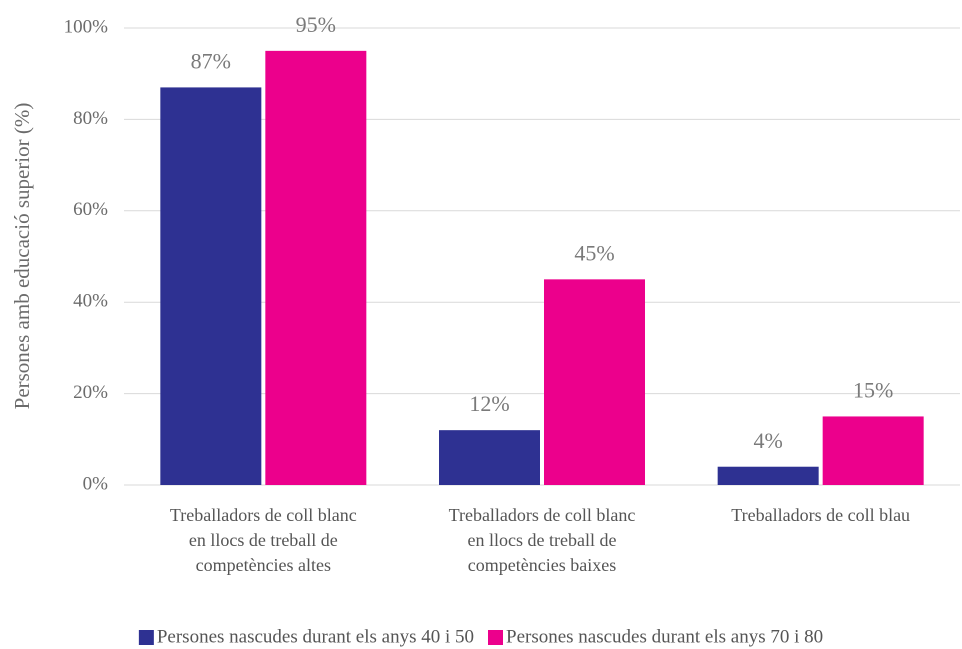 The height and width of the screenshot is (649, 962). I want to click on value-label: 4%, so click(768, 440).